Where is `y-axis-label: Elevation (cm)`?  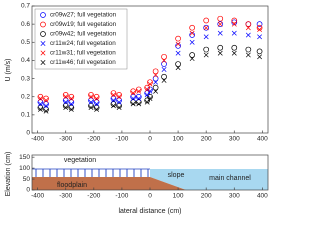 y-axis-label: Elevation (cm) is located at coordinates (8, 174).